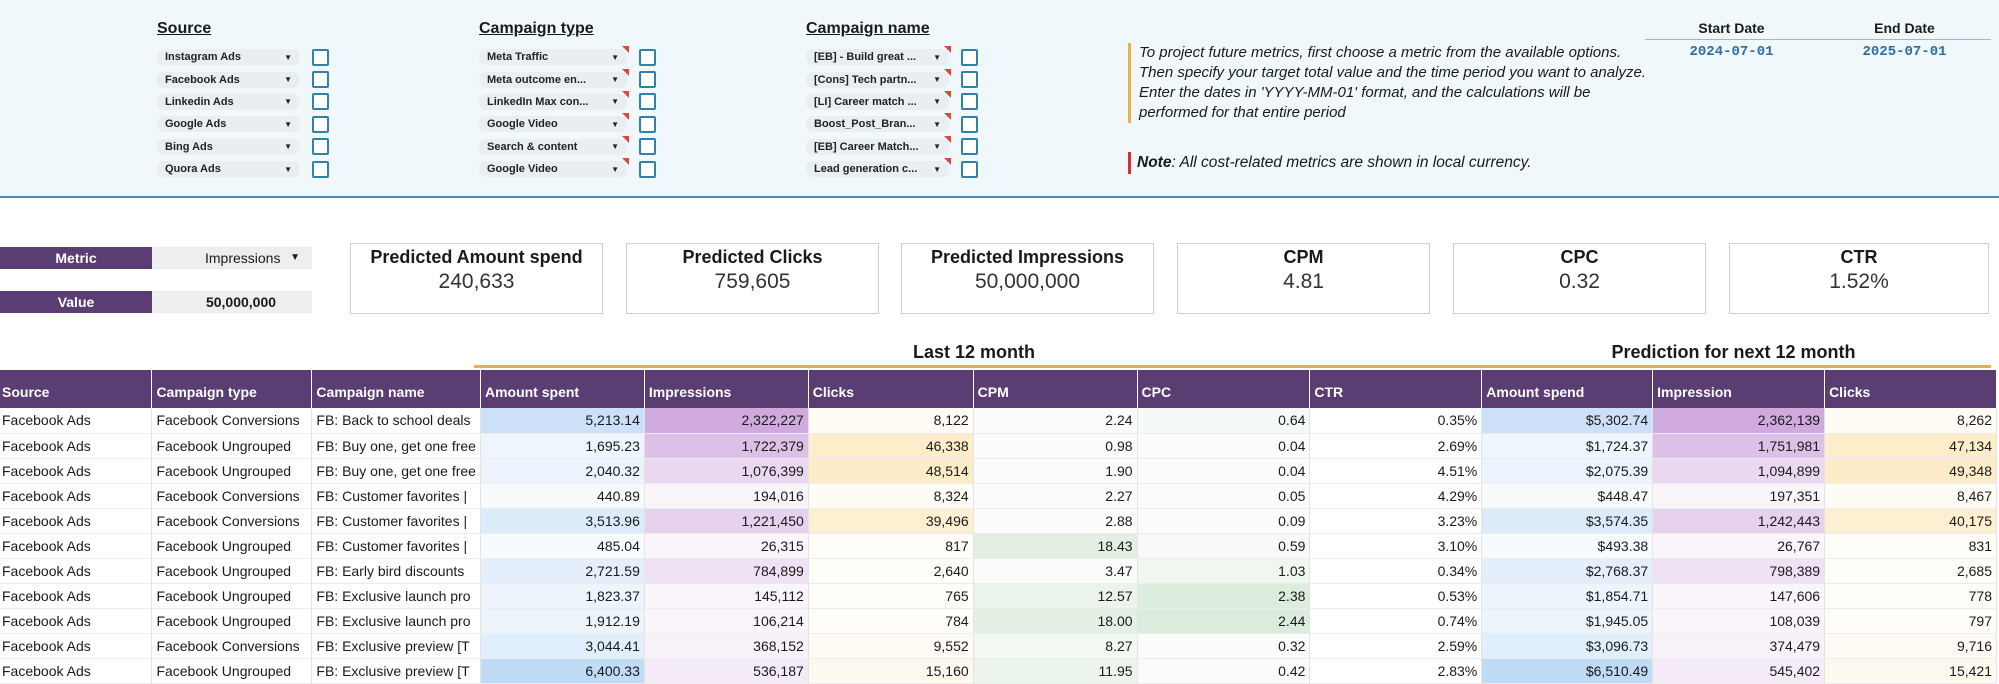  What do you see at coordinates (1055, 671) in the screenshot?
I see `table-cell: 11.95` at bounding box center [1055, 671].